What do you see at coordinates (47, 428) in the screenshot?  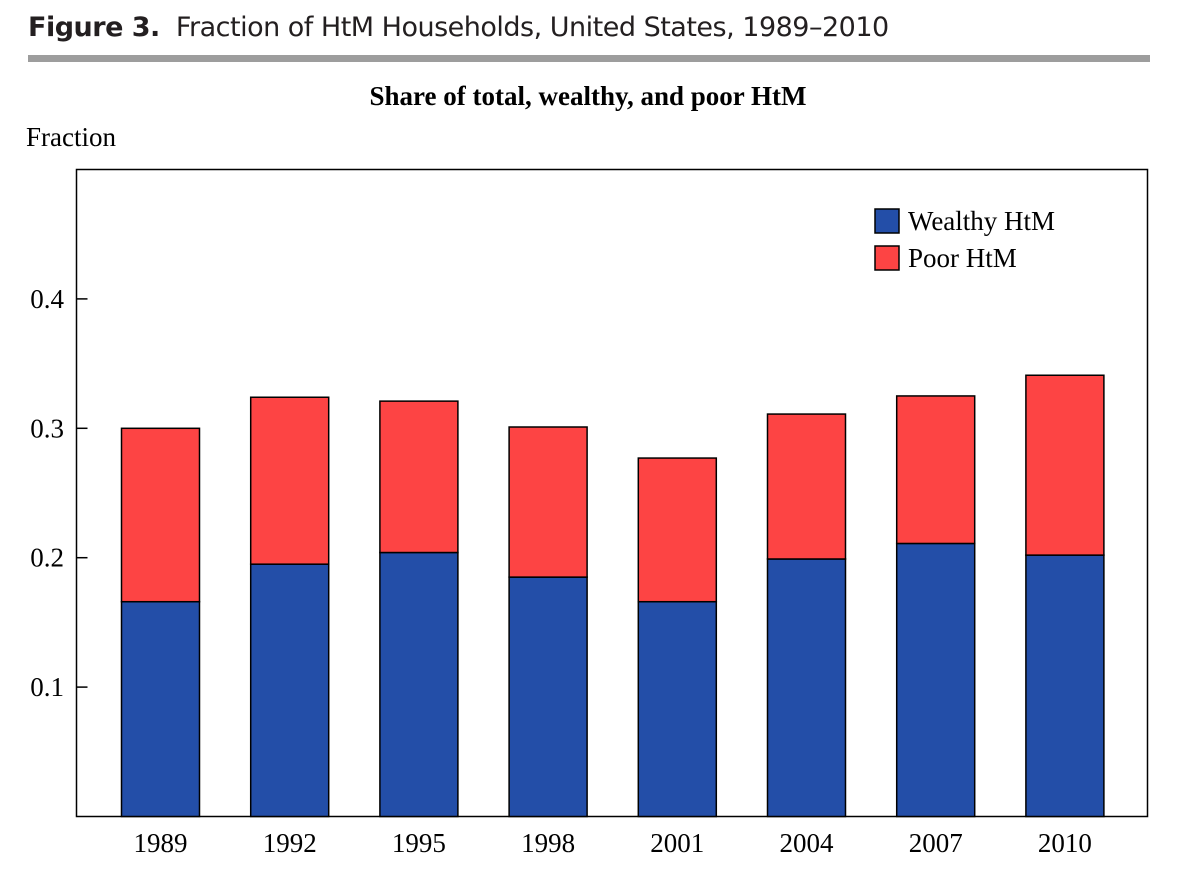 I see `y-tick-label: 0.3` at bounding box center [47, 428].